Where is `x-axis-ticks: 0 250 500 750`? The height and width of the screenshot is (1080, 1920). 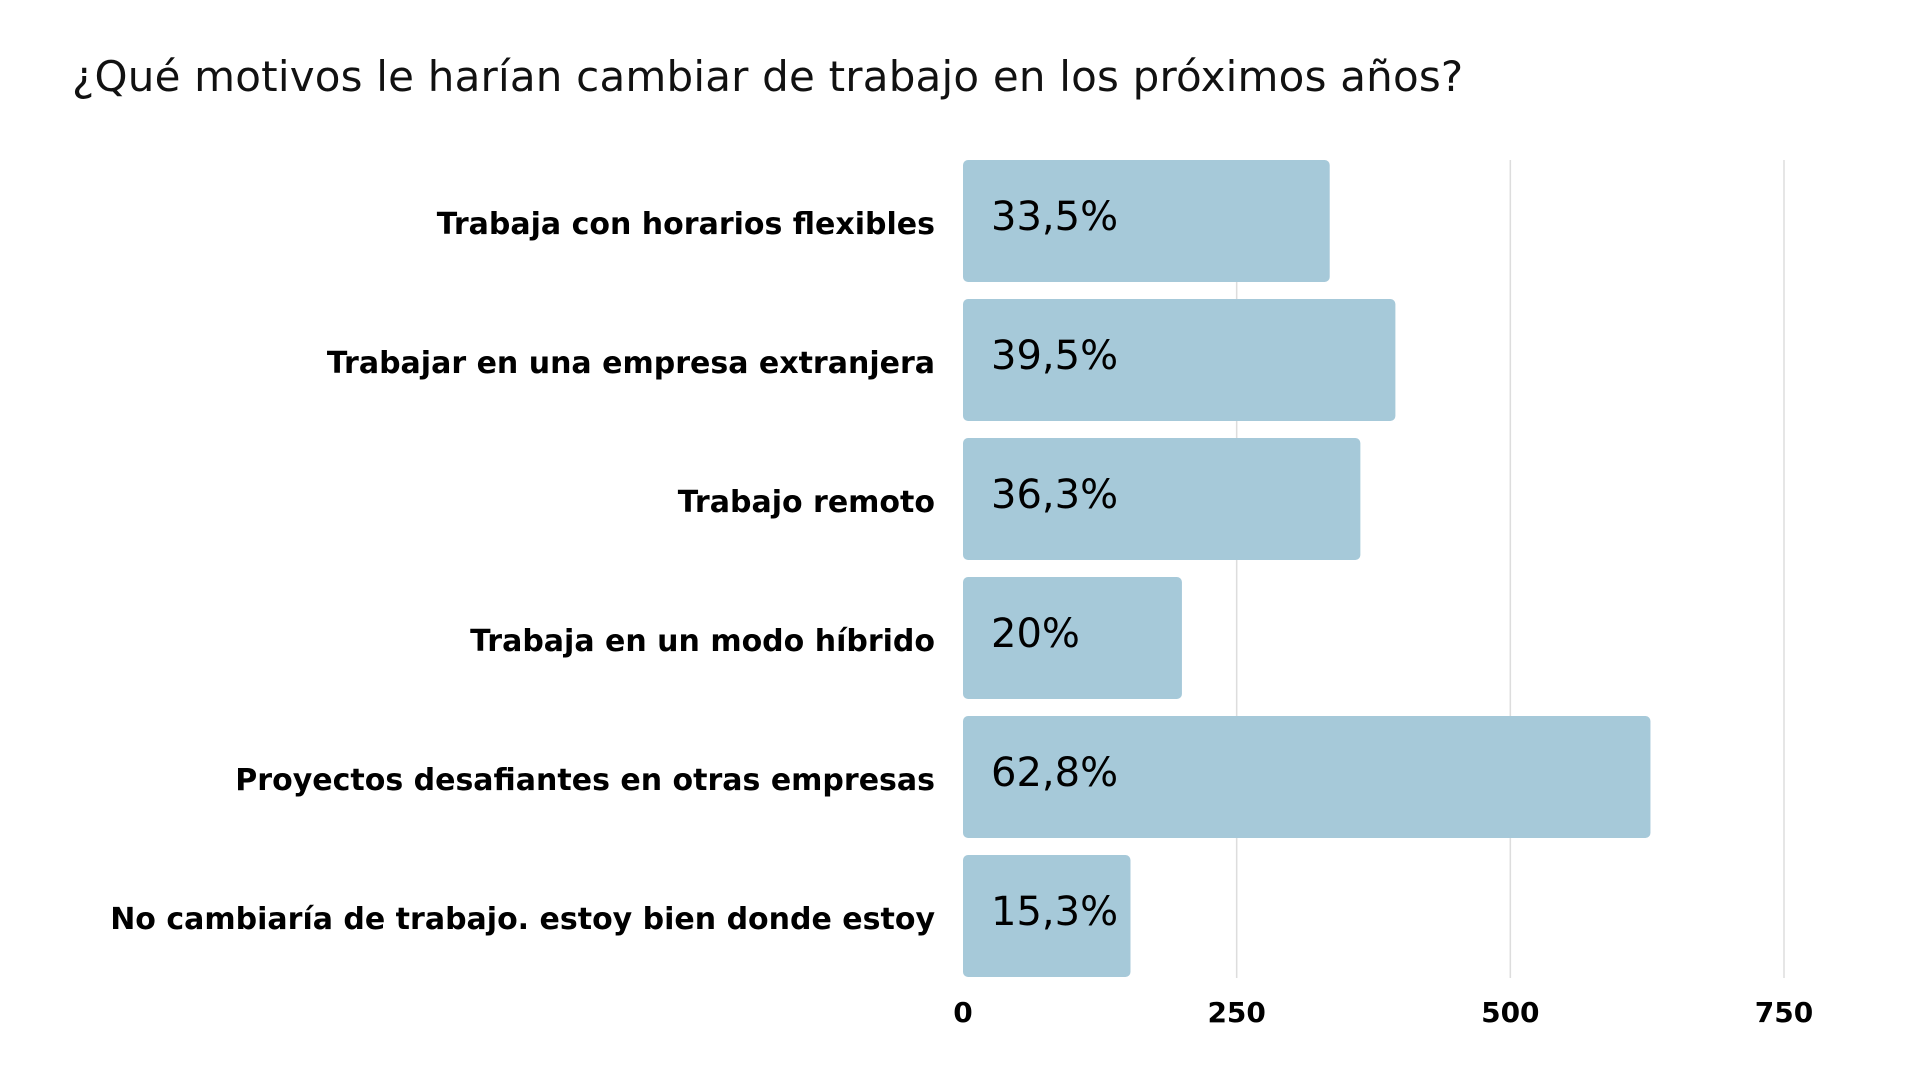
x-axis-ticks: 0 250 500 750 is located at coordinates (1383, 1012).